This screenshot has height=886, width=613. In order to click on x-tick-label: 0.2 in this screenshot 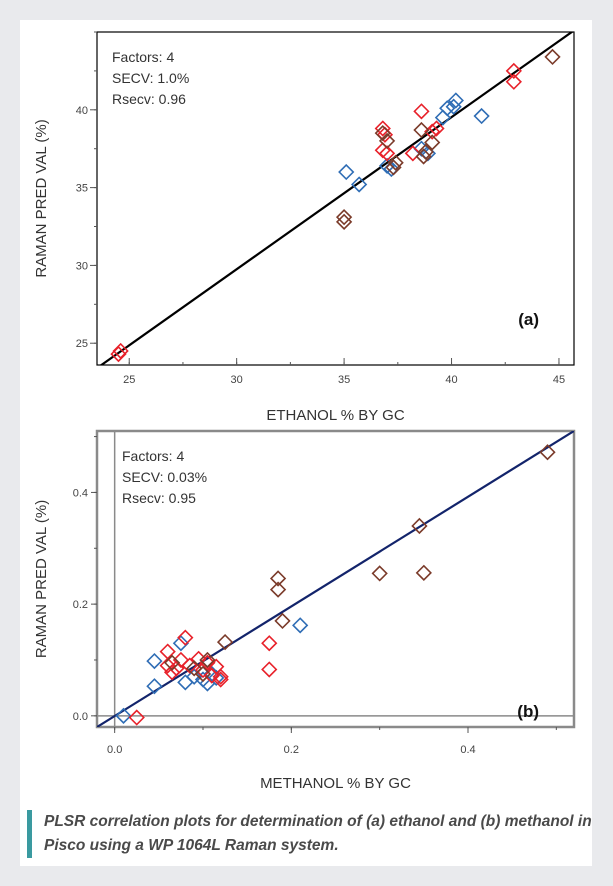, I will do `click(291, 750)`.